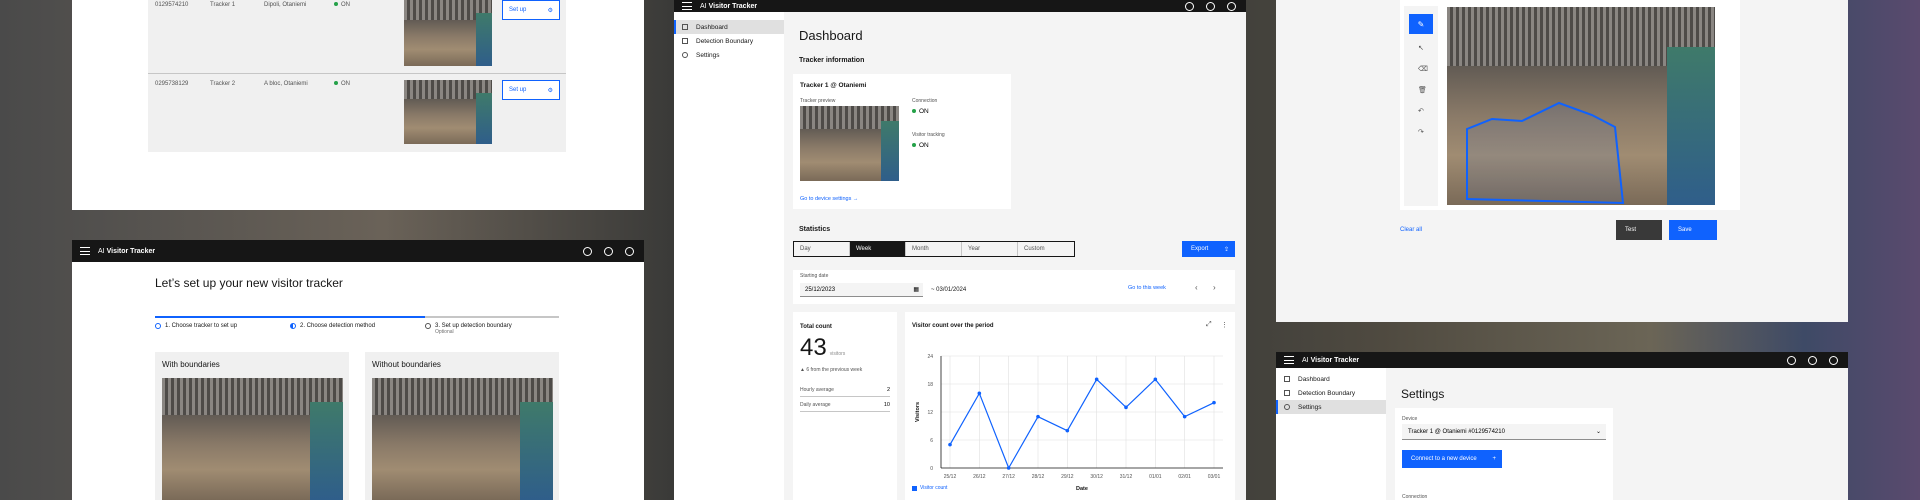 This screenshot has height=500, width=1920. I want to click on dashboard-icon, so click(1287, 379).